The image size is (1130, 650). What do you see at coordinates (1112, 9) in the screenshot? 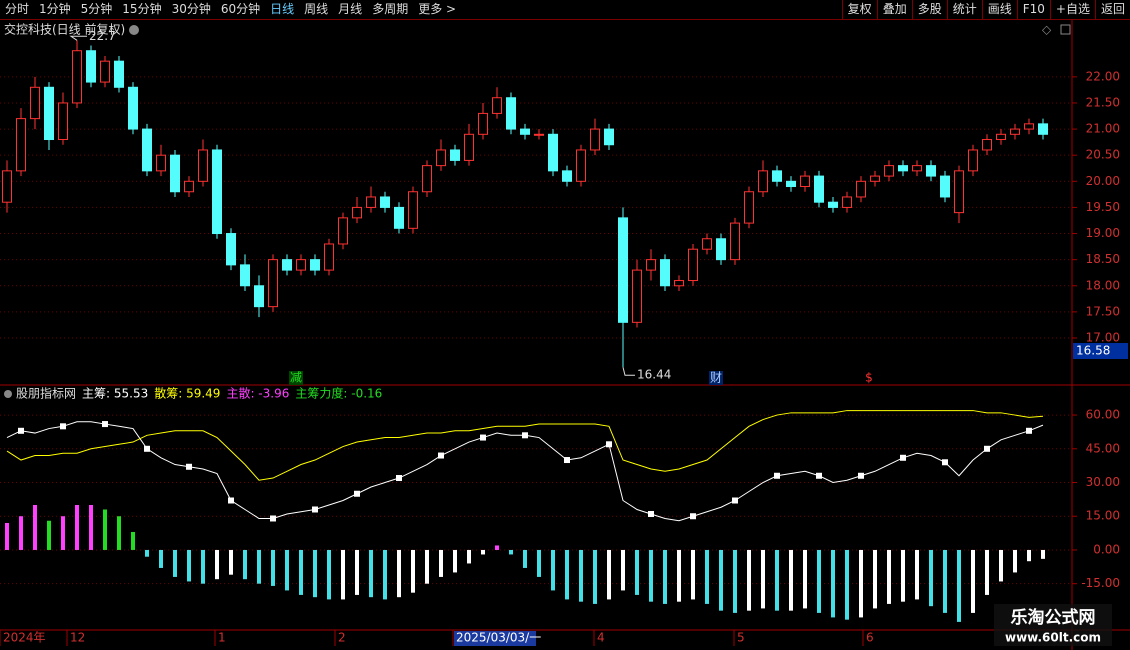
I see `toolbar-button: 返回` at bounding box center [1112, 9].